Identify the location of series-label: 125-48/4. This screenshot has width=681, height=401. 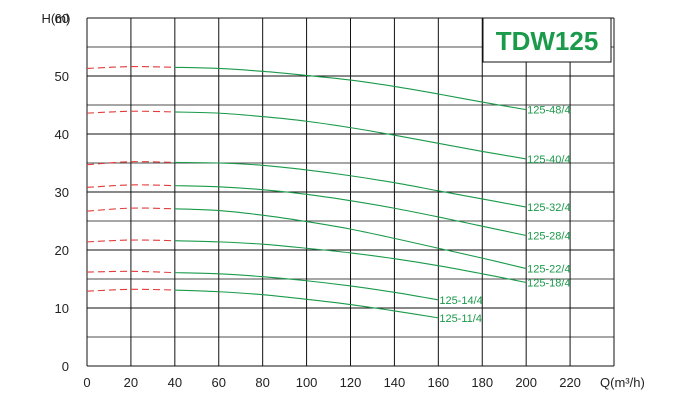
(548, 111).